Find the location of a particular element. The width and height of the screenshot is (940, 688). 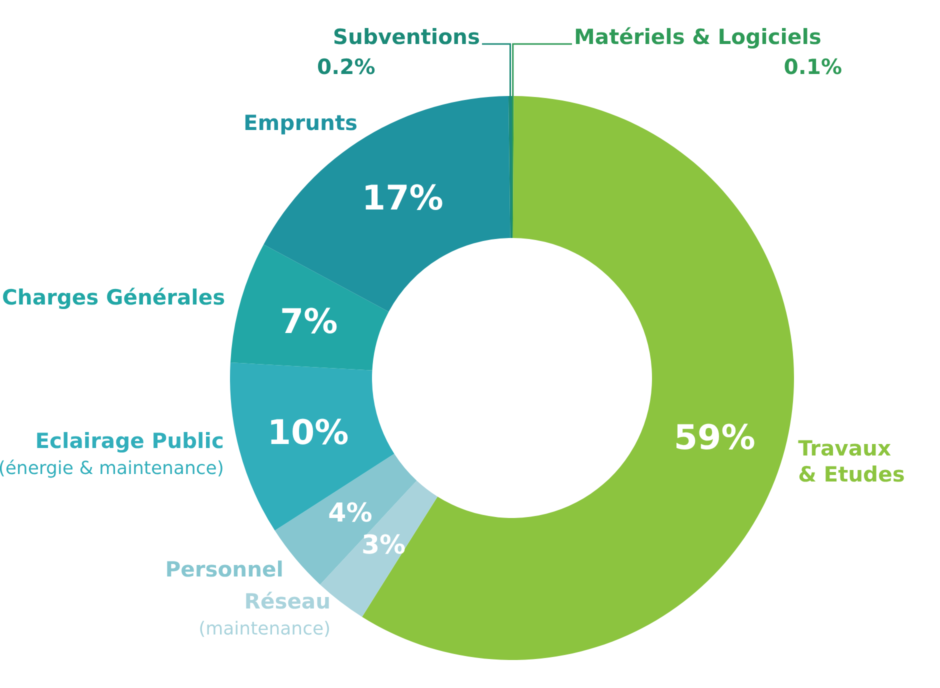

data-label: 4% is located at coordinates (350, 513).